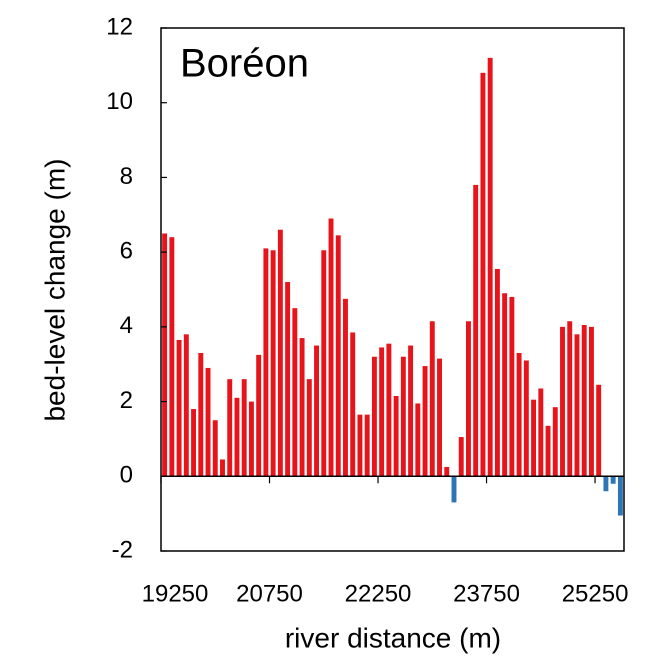 The width and height of the screenshot is (669, 660). I want to click on x-tick-label: 23750, so click(486, 593).